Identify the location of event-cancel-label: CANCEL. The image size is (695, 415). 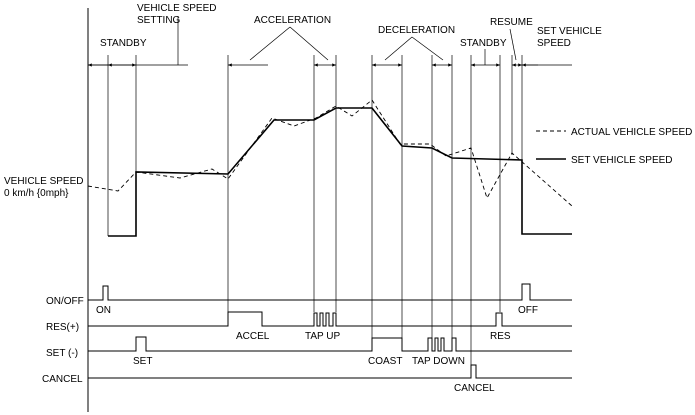
(474, 388).